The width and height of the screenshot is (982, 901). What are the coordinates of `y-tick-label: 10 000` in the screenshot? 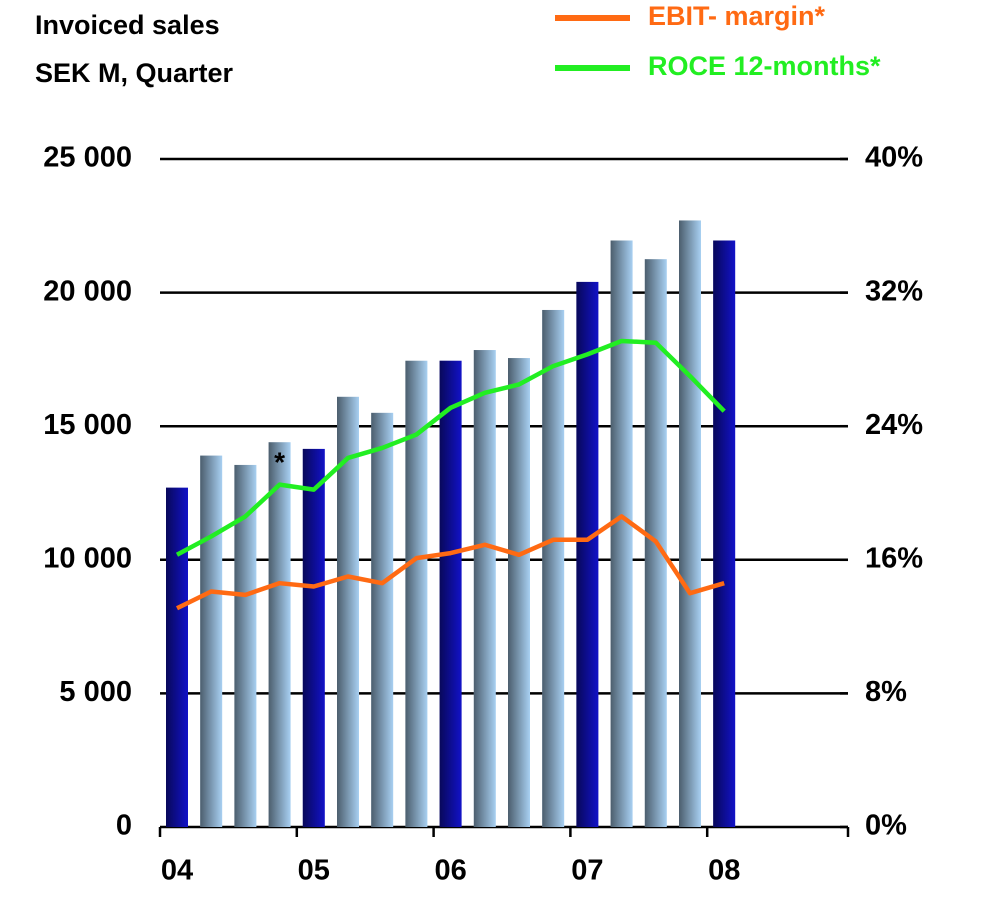 It's located at (87, 558).